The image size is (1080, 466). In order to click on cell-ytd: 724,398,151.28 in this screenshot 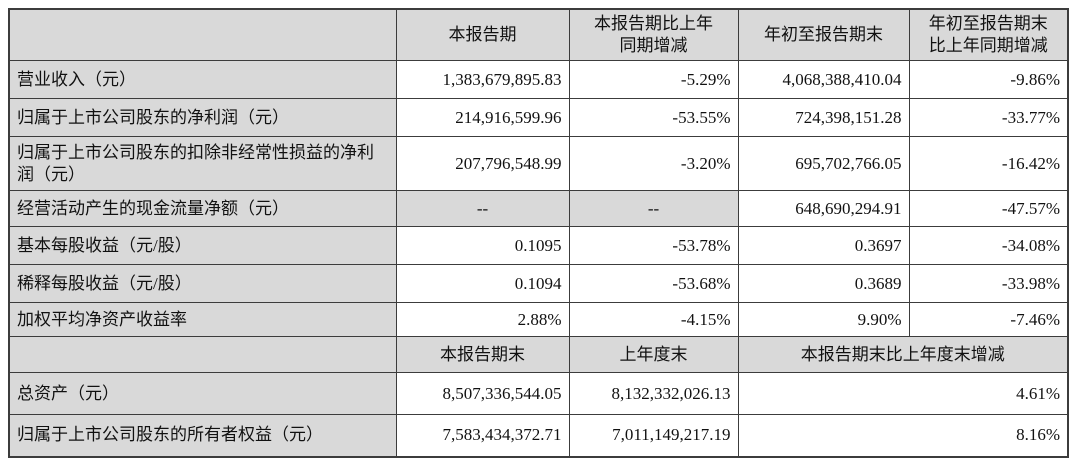, I will do `click(823, 118)`.